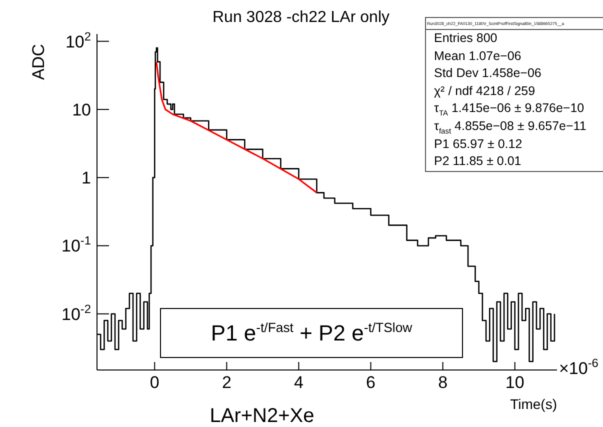  What do you see at coordinates (38, 62) in the screenshot?
I see `y-axis-title: ADC` at bounding box center [38, 62].